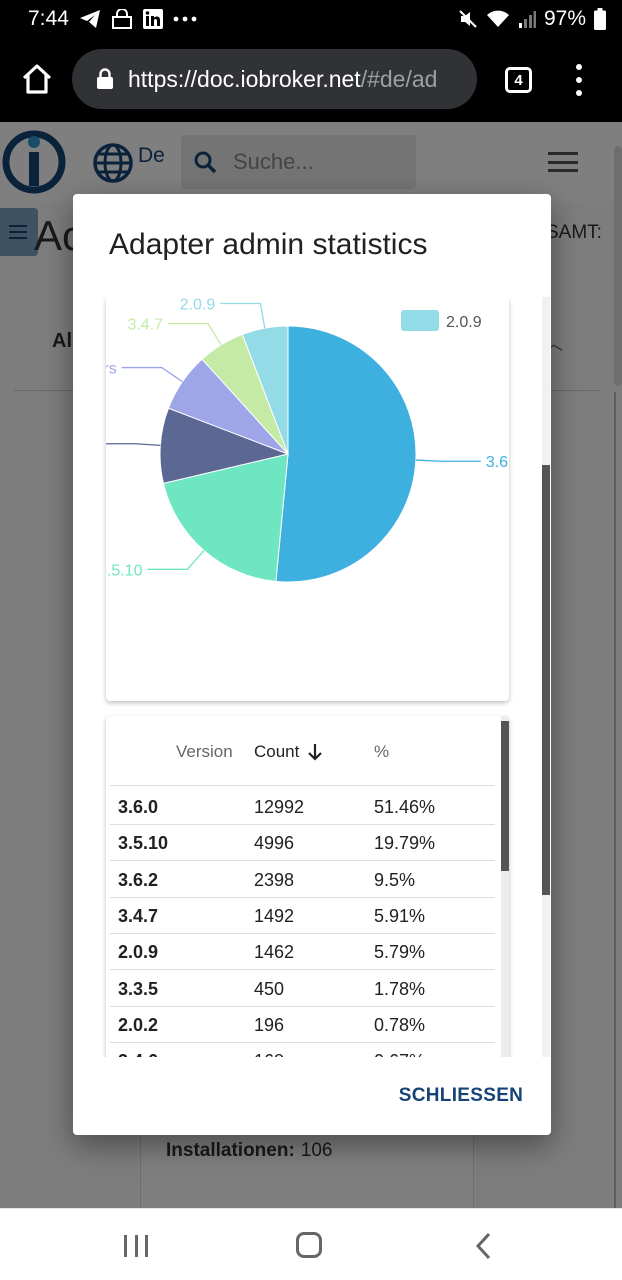  Describe the element at coordinates (185, 19) in the screenshot. I see `more-notifications-icon` at that location.